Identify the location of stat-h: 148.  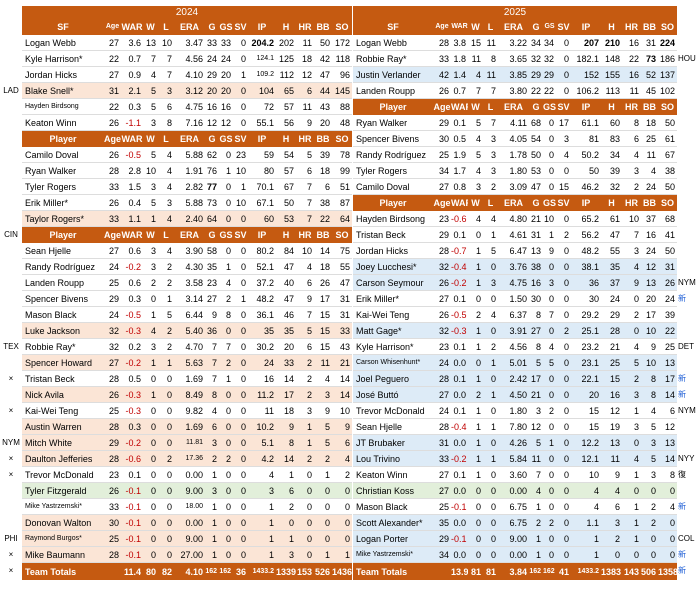
(612, 59).